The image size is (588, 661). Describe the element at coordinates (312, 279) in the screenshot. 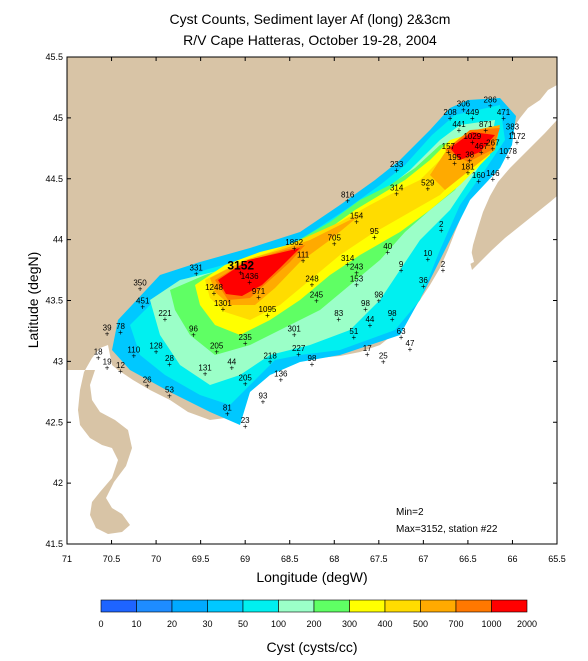

I see `station-value-label: 248` at that location.